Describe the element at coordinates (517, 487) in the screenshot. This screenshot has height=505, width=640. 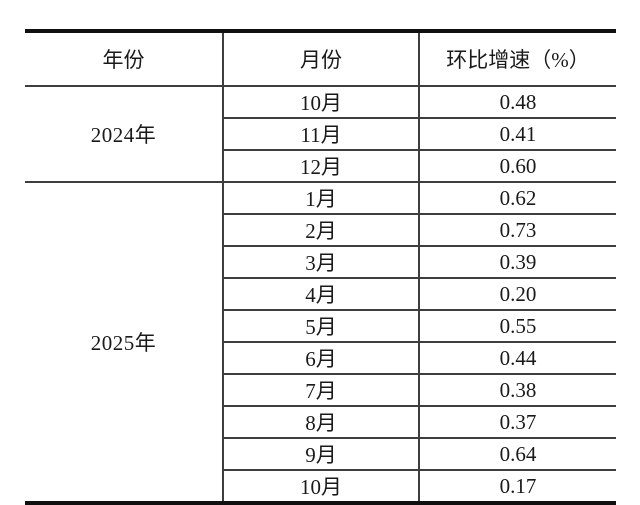
I see `value-cell: 0.17` at that location.